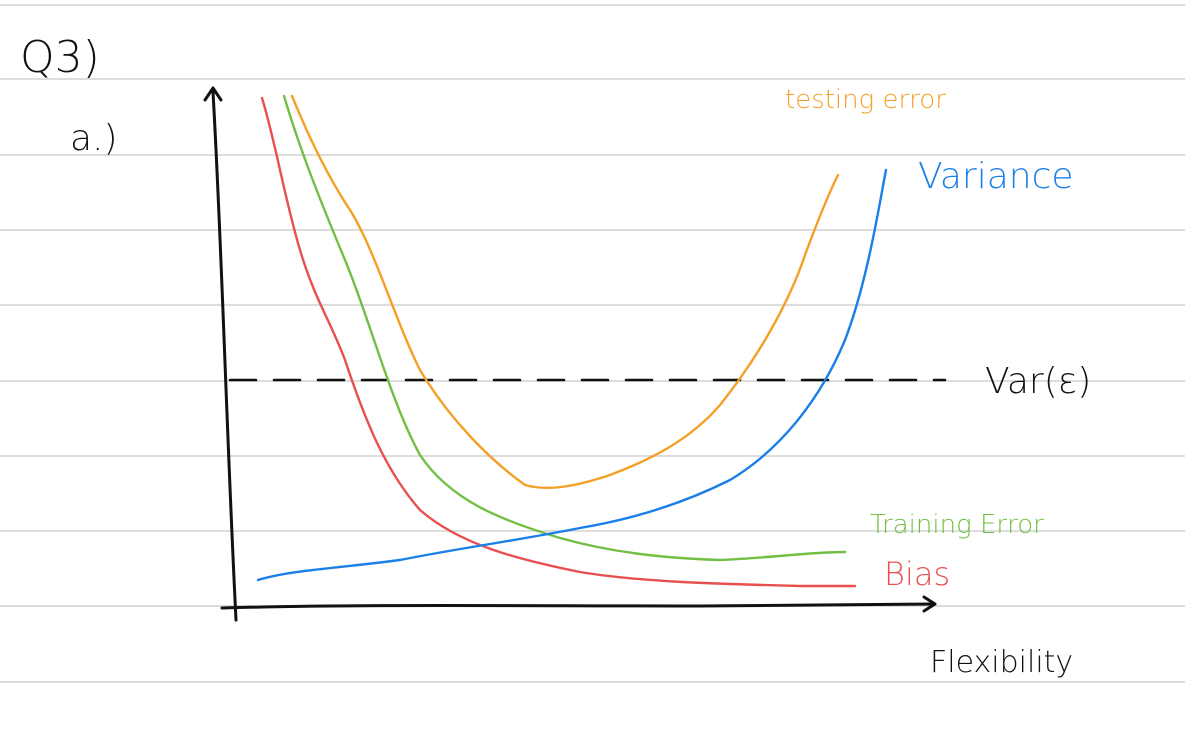 Image resolution: width=1185 pixels, height=731 pixels. I want to click on y-axis, so click(224, 356).